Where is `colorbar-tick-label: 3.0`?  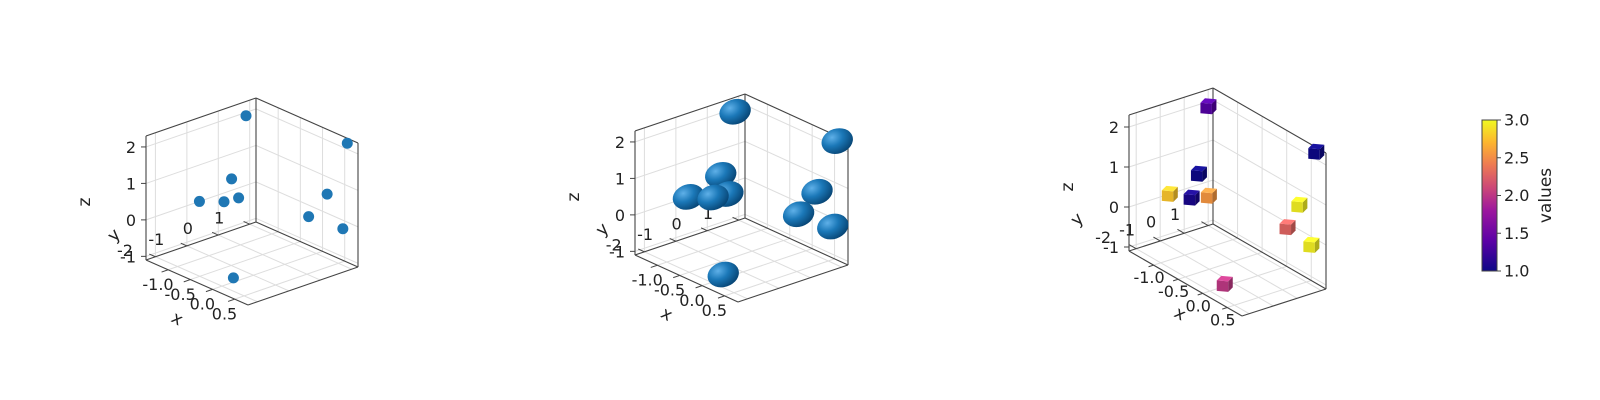
colorbar-tick-label: 3.0 is located at coordinates (1516, 120).